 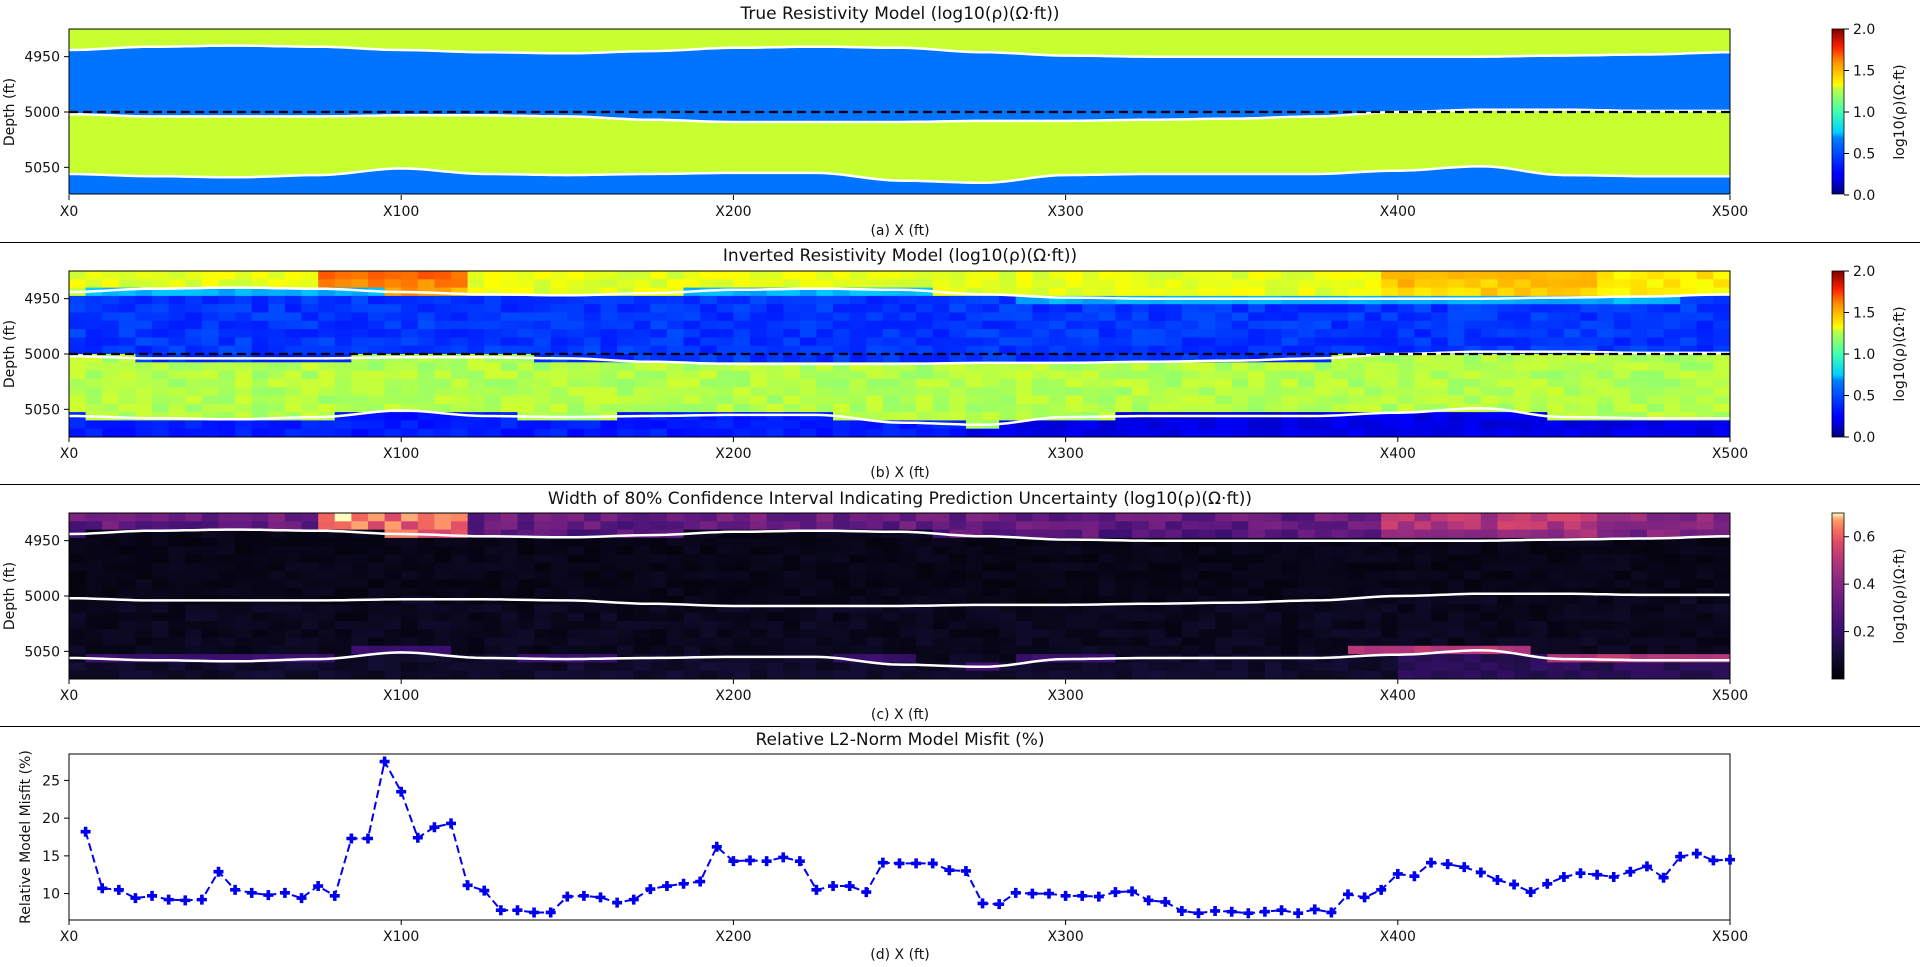 What do you see at coordinates (1431, 862) in the screenshot?
I see `misfit-point` at bounding box center [1431, 862].